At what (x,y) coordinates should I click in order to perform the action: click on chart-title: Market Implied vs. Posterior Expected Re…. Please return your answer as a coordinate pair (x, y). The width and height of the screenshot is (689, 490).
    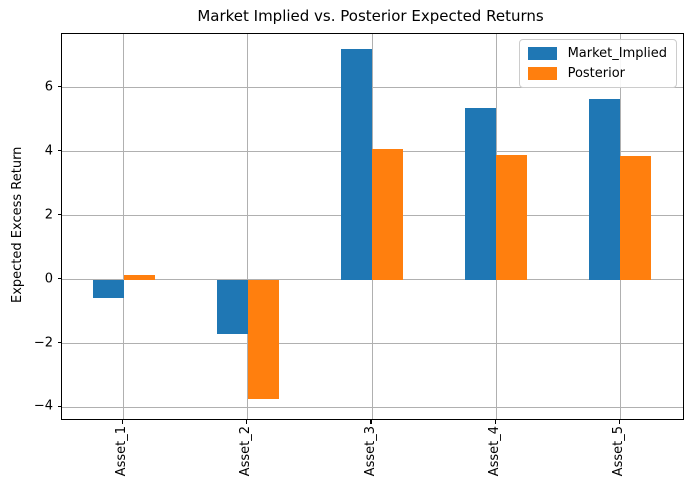
    Looking at the image, I should click on (370, 16).